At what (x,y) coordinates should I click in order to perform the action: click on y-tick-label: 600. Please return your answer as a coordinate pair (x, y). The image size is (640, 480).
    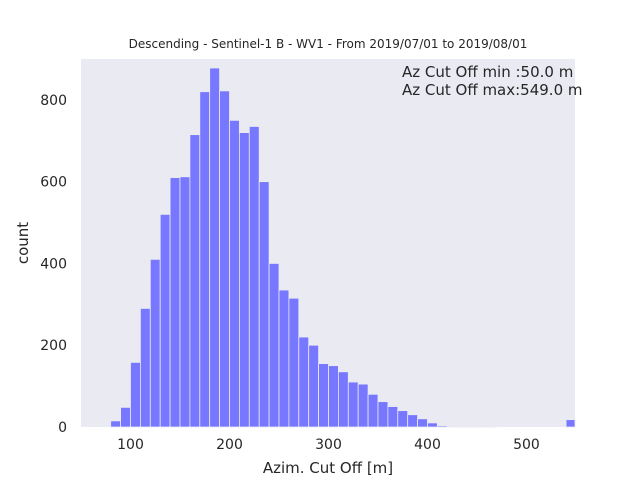
    Looking at the image, I should click on (53, 183).